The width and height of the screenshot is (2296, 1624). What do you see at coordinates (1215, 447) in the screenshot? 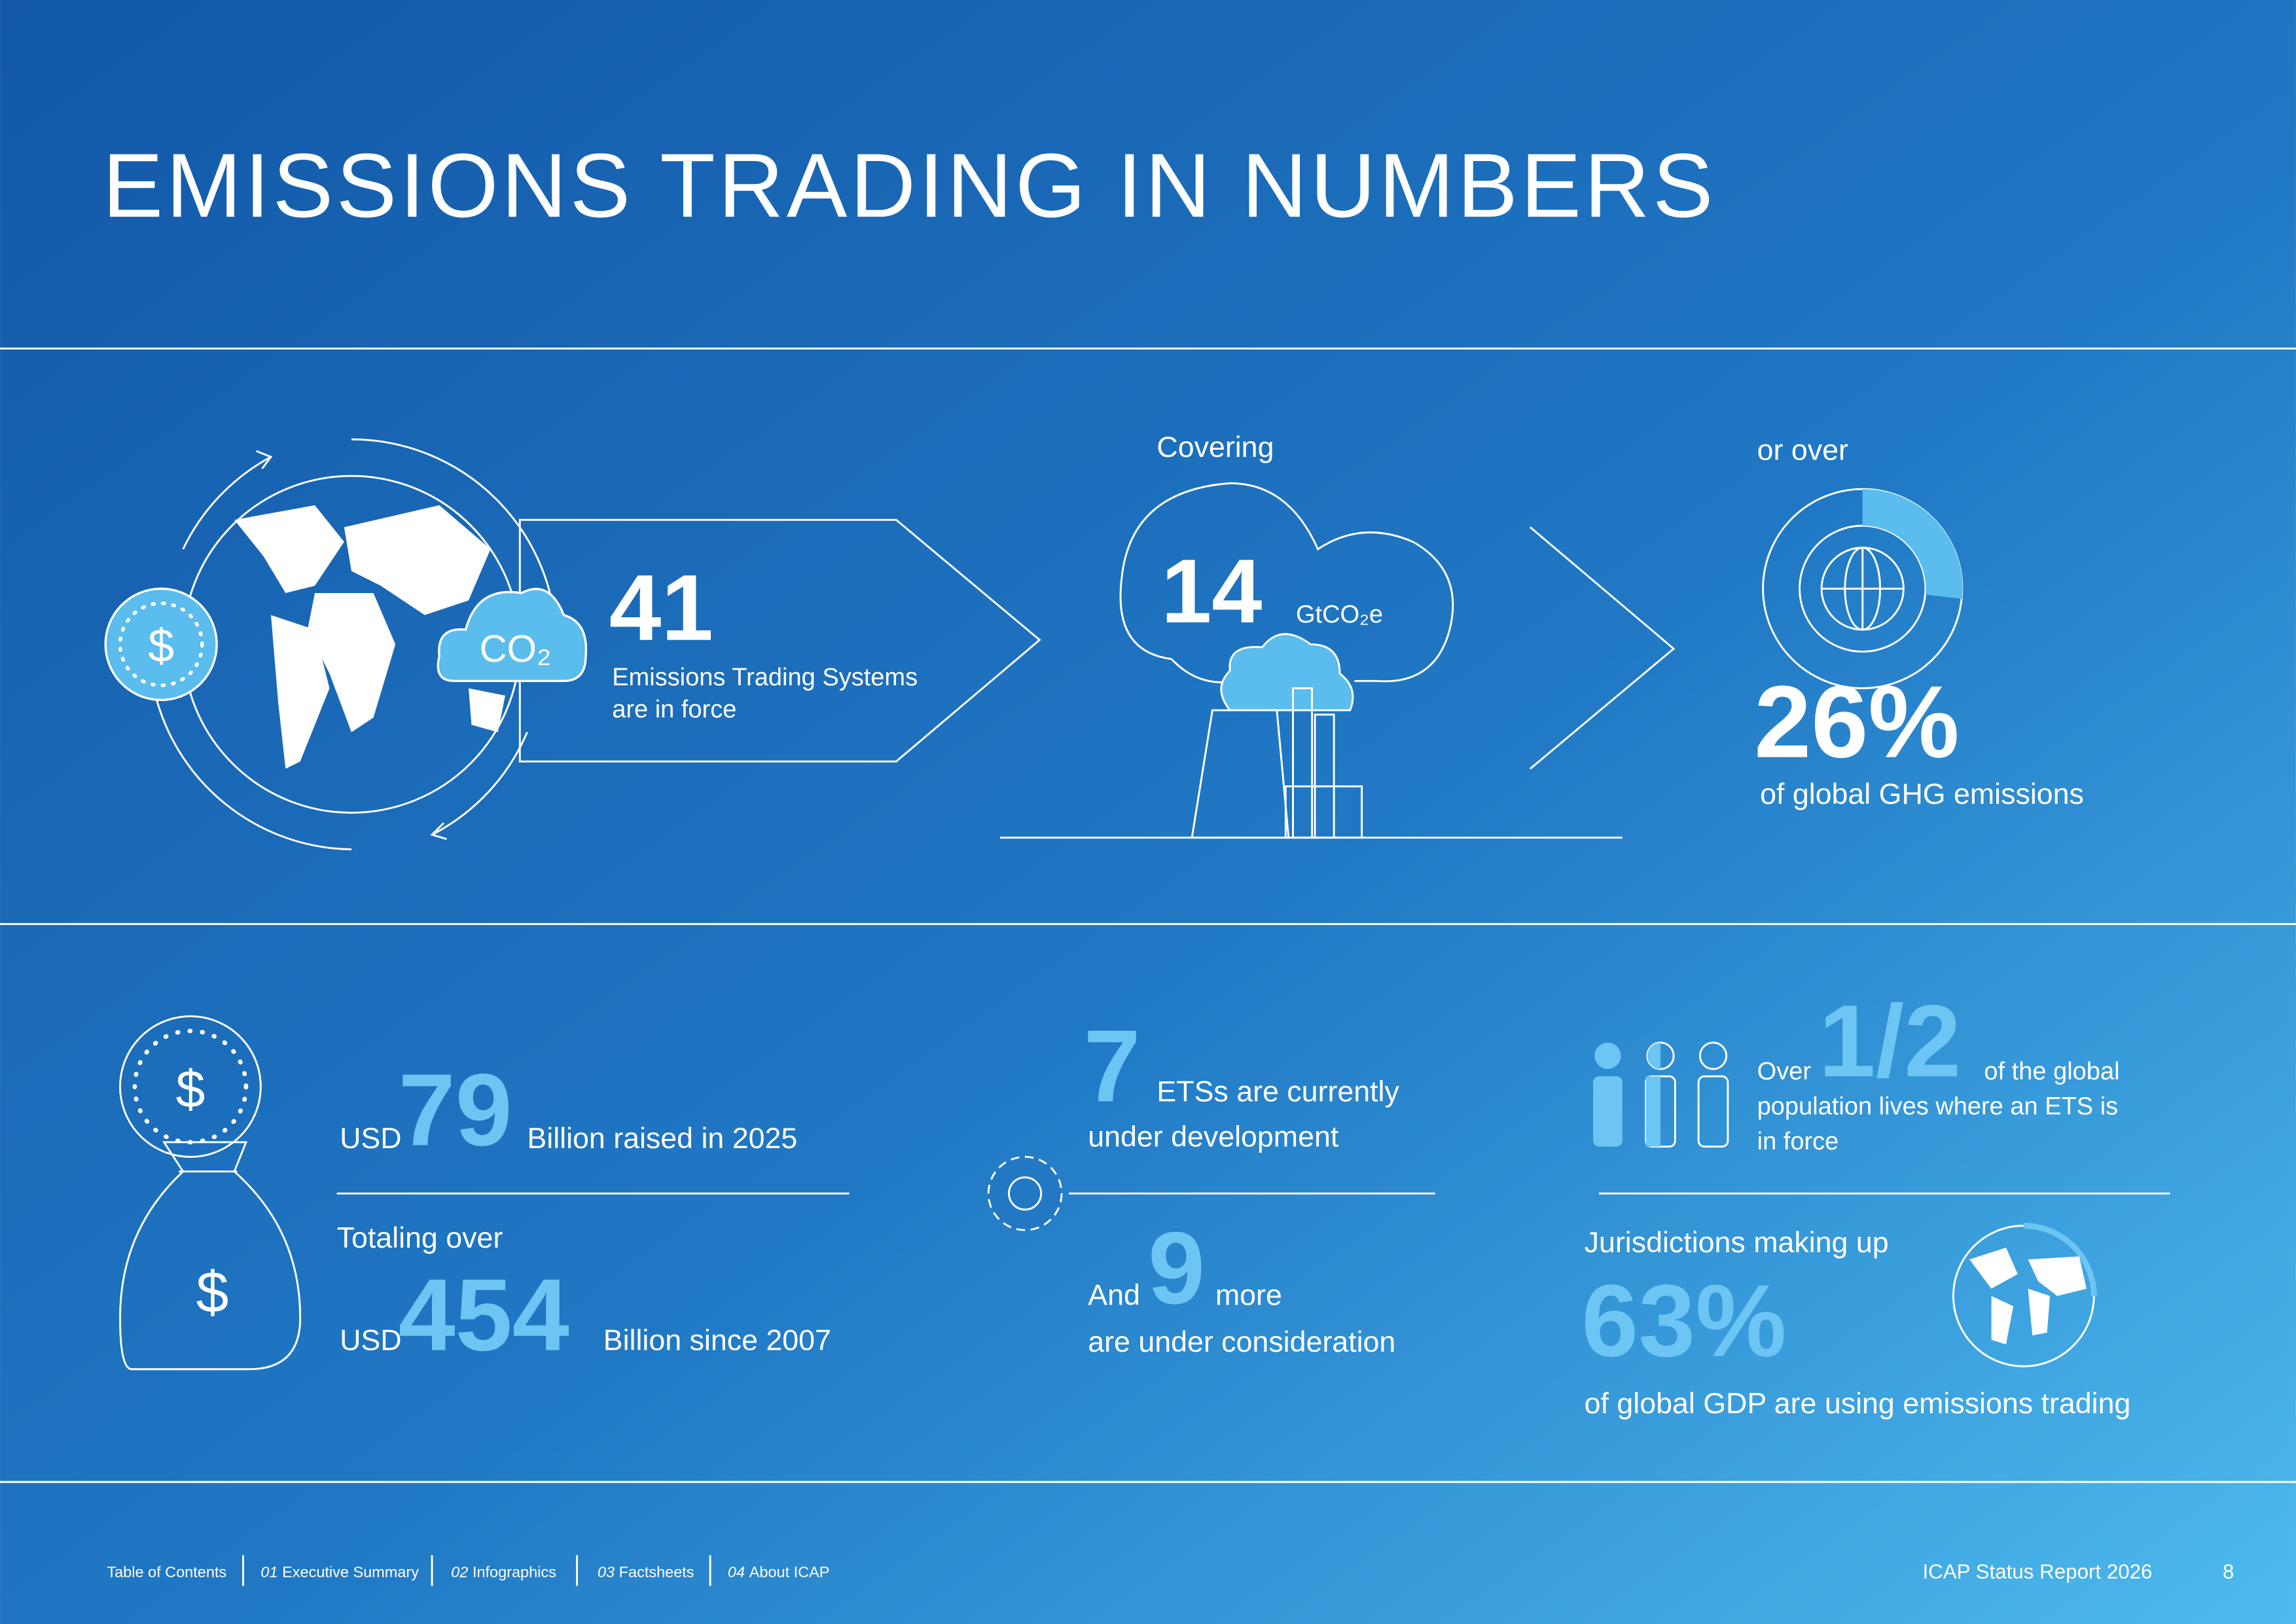
I see `coverage-intro: Covering` at bounding box center [1215, 447].